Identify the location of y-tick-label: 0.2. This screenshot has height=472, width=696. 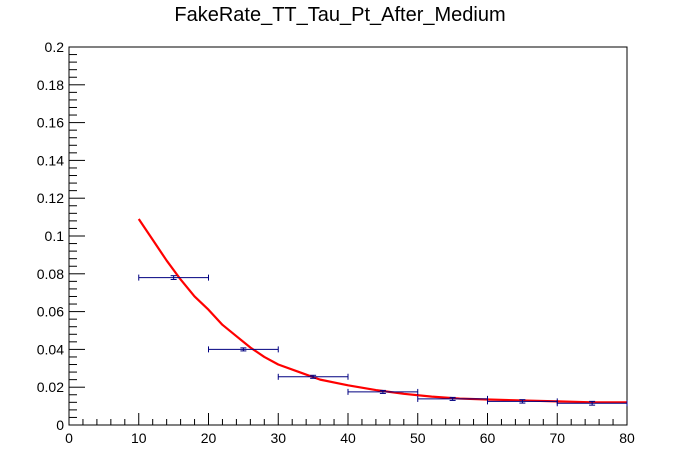
(55, 47).